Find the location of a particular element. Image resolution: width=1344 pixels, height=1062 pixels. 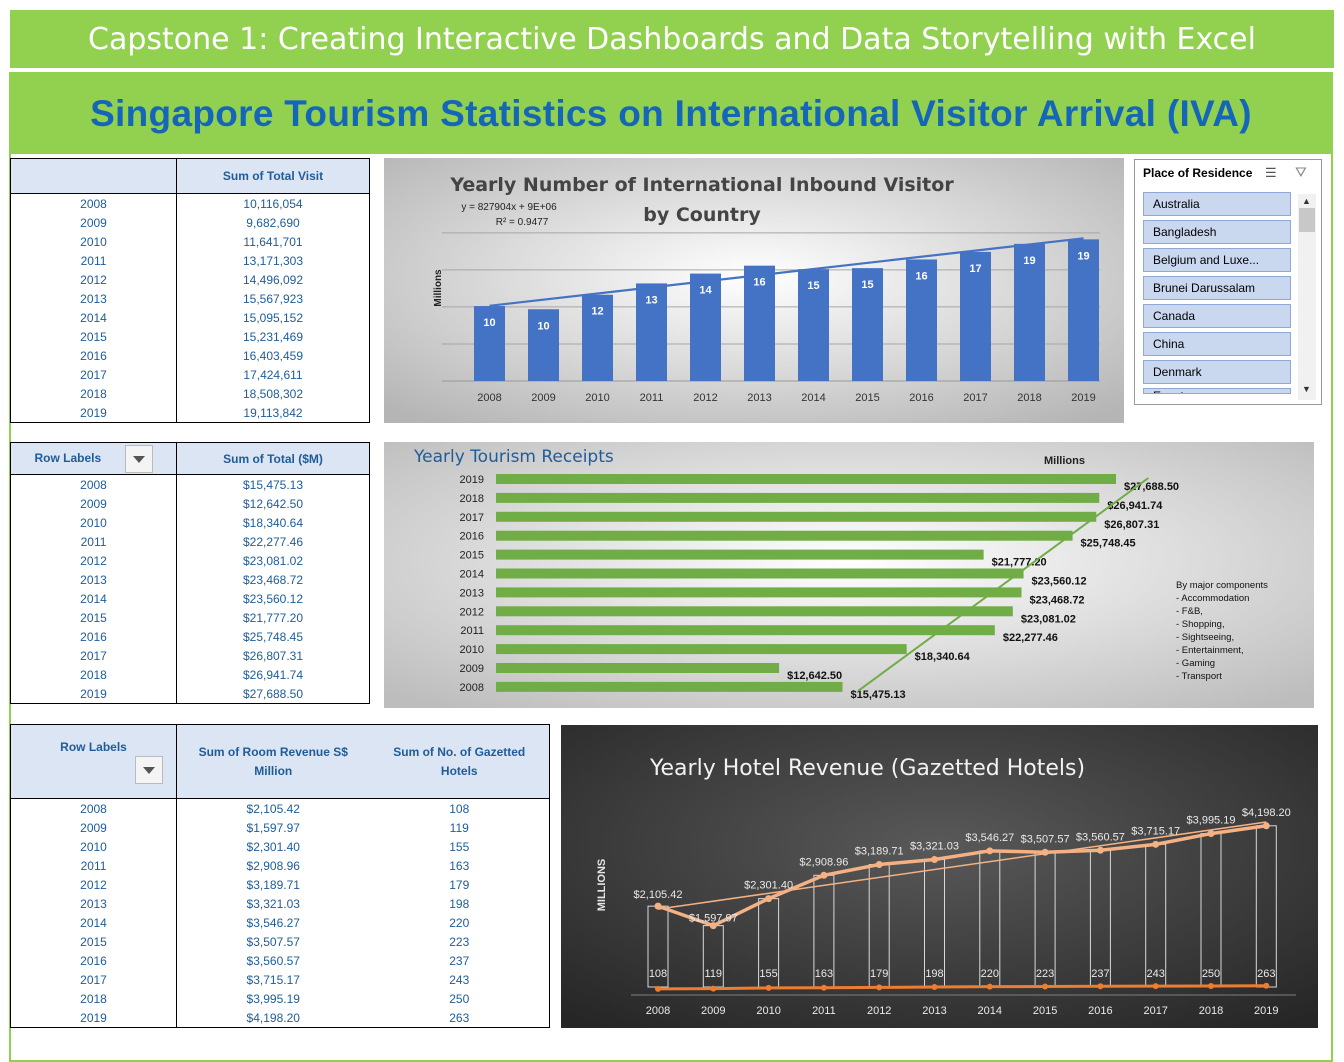

value-cell: $3,715.17 is located at coordinates (273, 979).